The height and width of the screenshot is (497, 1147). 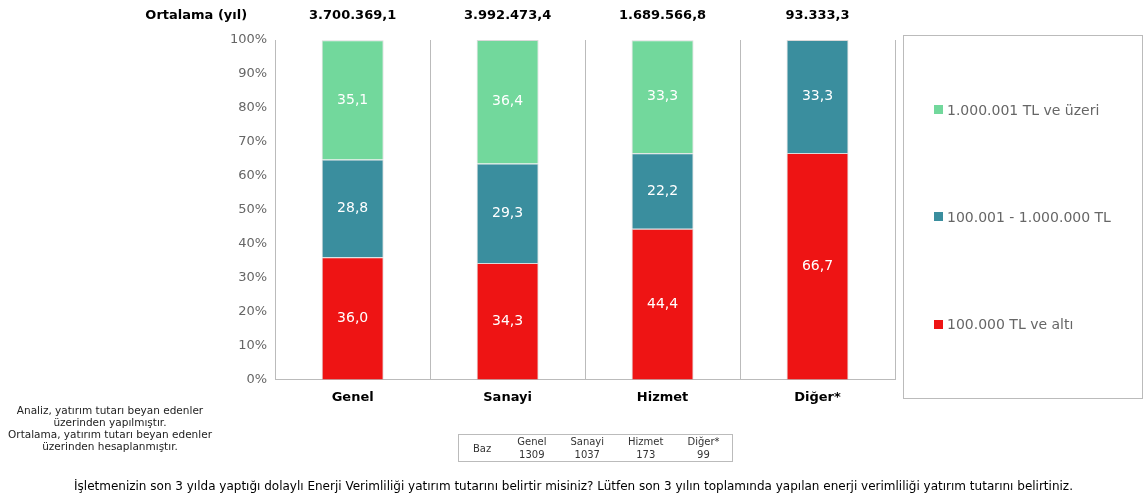 I want to click on text: Baz, so click(x=482, y=448).